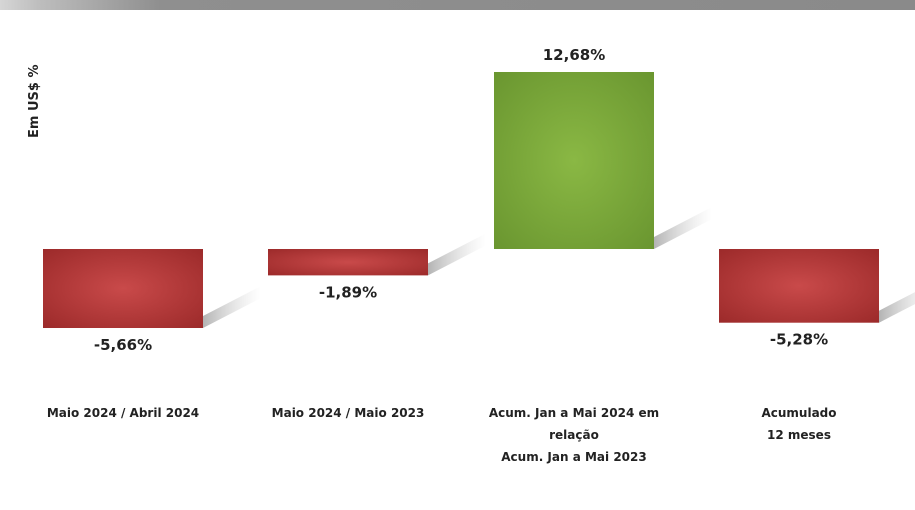  What do you see at coordinates (348, 413) in the screenshot?
I see `category-label: Maio 2024 / Maio 2023` at bounding box center [348, 413].